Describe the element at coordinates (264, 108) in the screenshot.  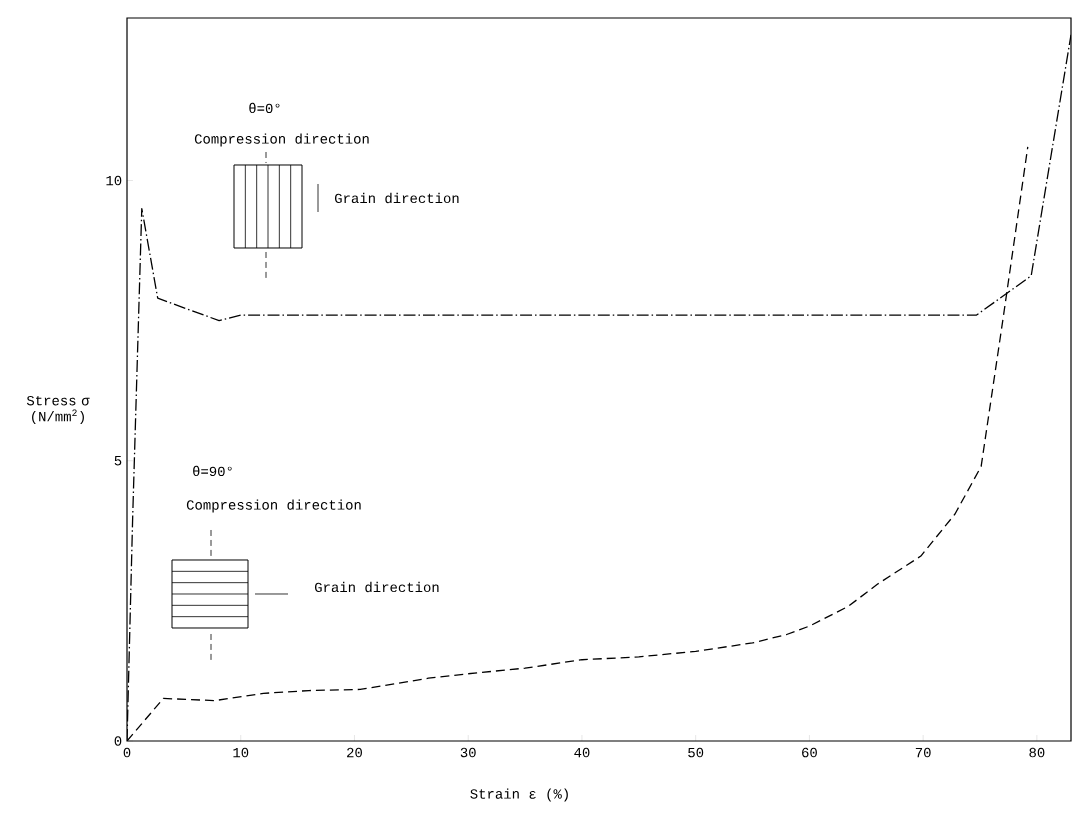
I see `annotation: θ=0°` at that location.